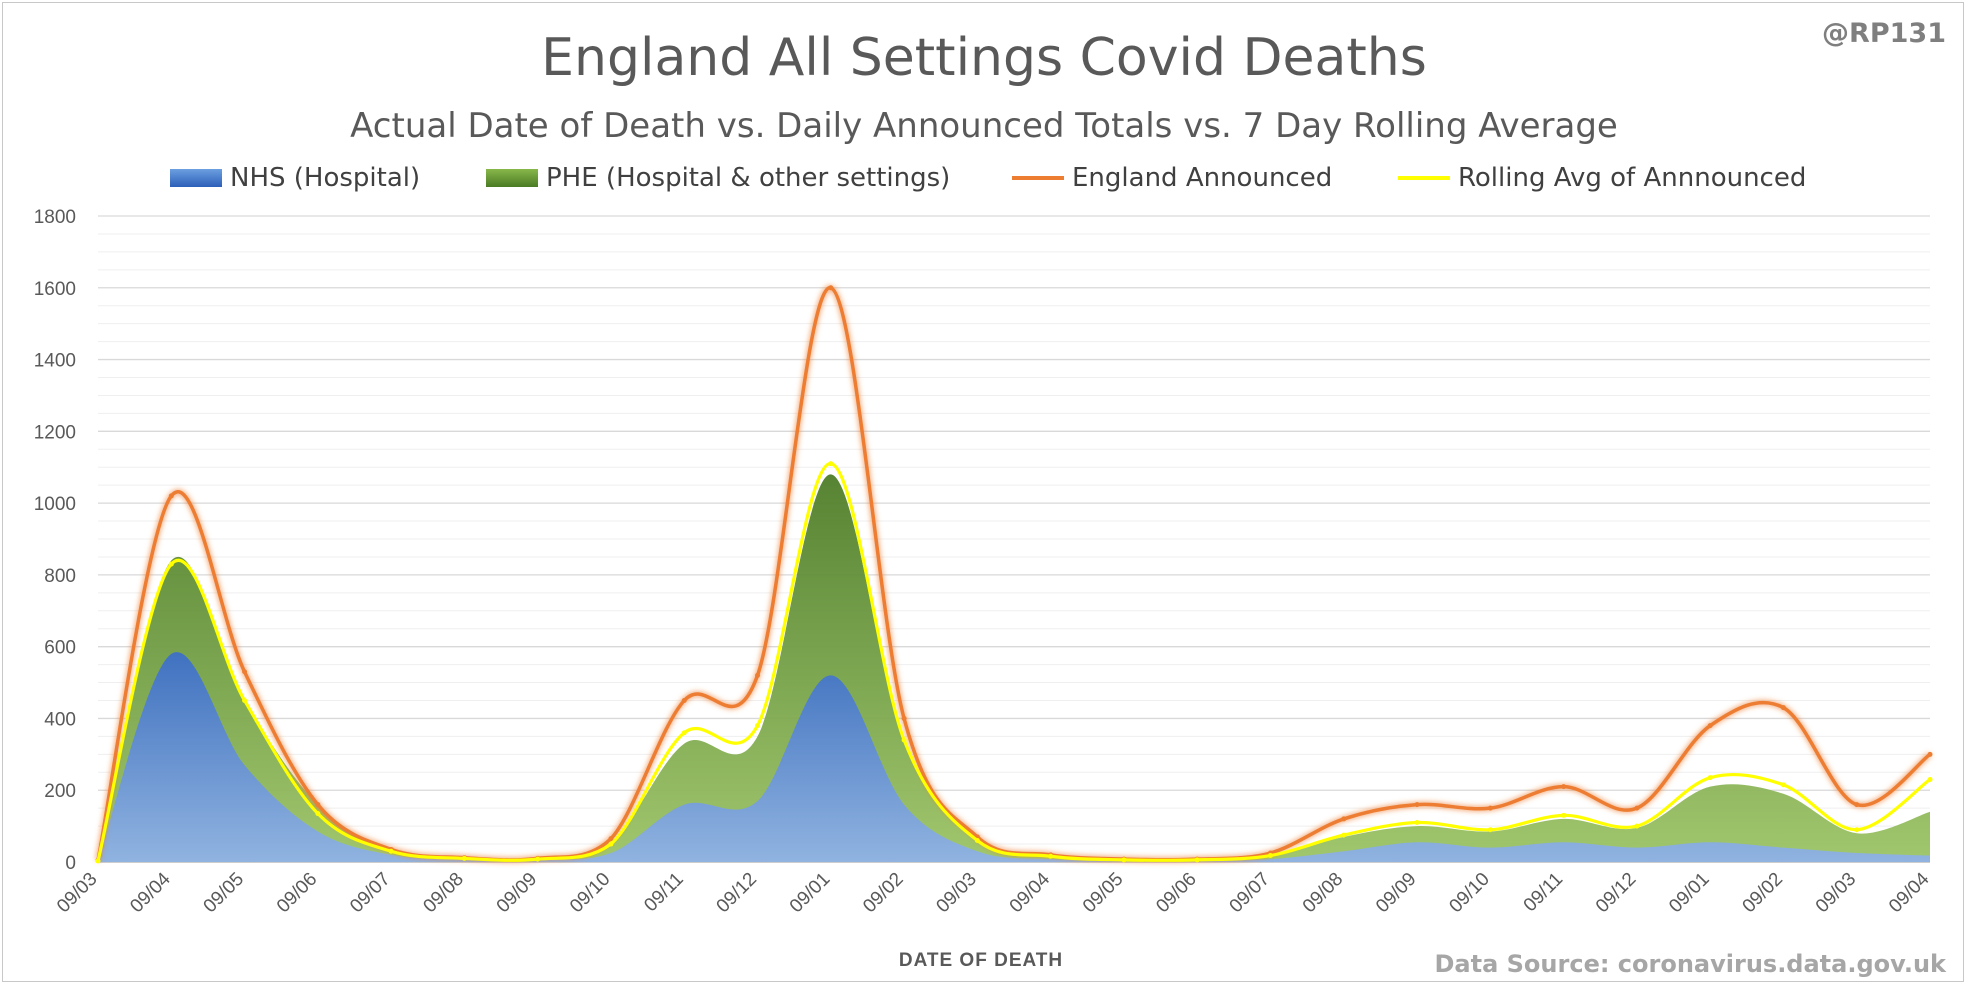  Describe the element at coordinates (196, 178) in the screenshot. I see `legend-swatch-nhs` at that location.